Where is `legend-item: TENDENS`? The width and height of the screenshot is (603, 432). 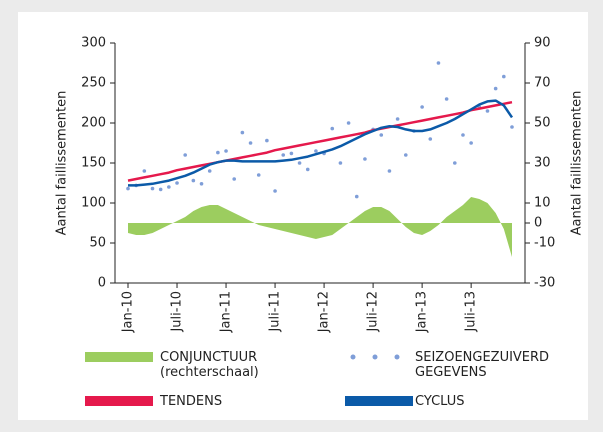 legend-item: TENDENS is located at coordinates (191, 401).